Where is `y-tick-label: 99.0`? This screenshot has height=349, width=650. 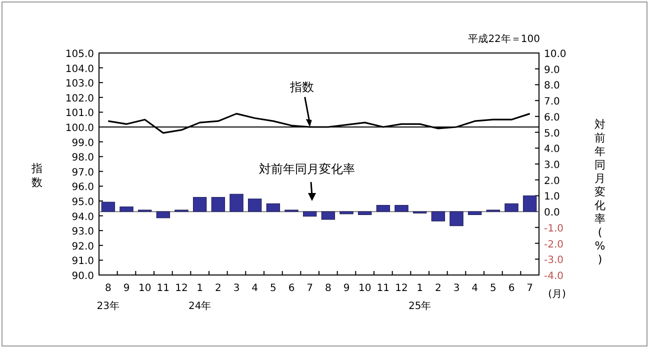
y-tick-label: 99.0 is located at coordinates (83, 143).